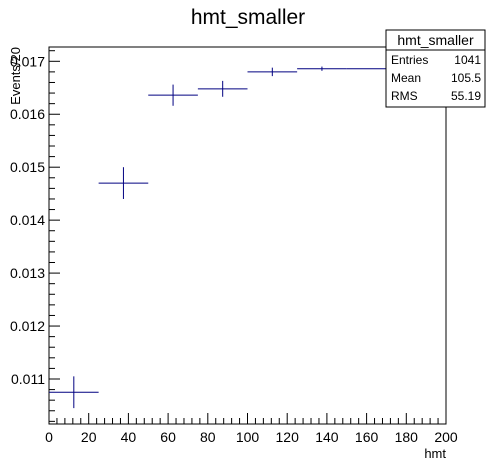 This screenshot has height=472, width=496. I want to click on stats-entries-value: 1041, so click(467, 60).